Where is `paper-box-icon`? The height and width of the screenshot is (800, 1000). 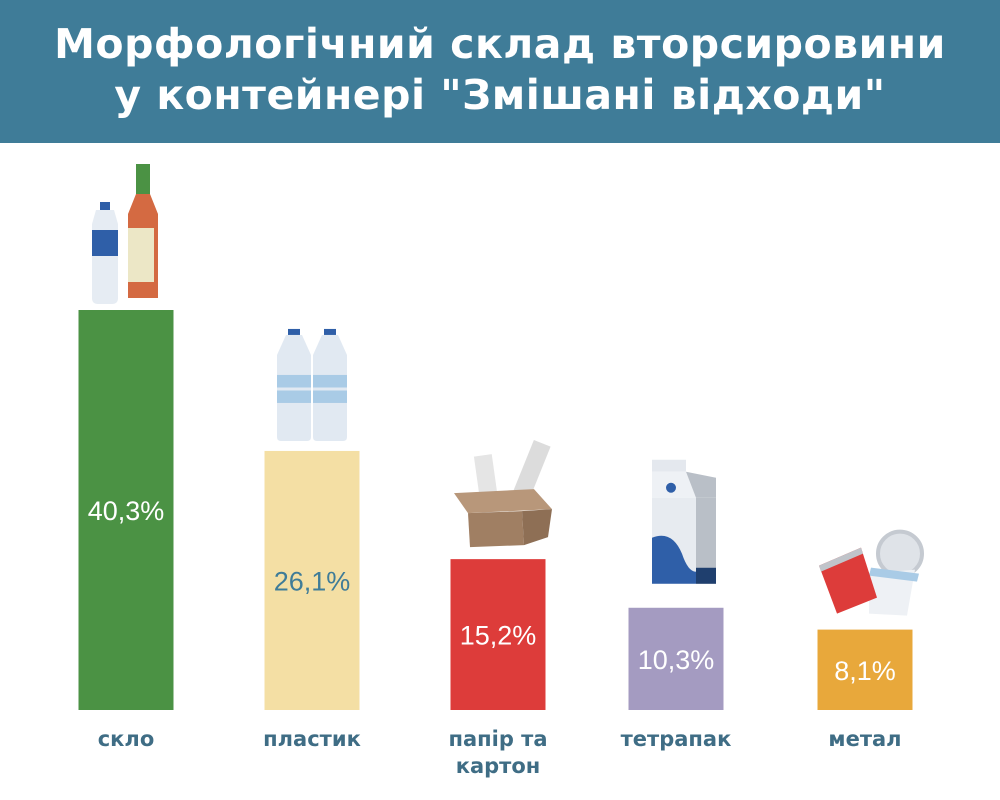 paper-box-icon is located at coordinates (503, 493).